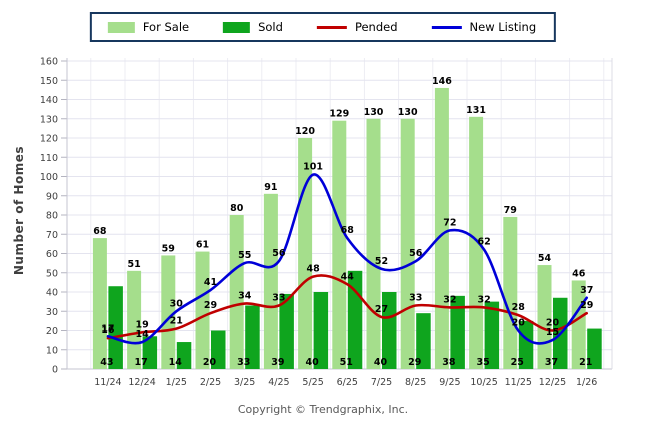 This screenshot has height=434, width=646. What do you see at coordinates (517, 362) in the screenshot?
I see `sold-value-label: 25` at bounding box center [517, 362].